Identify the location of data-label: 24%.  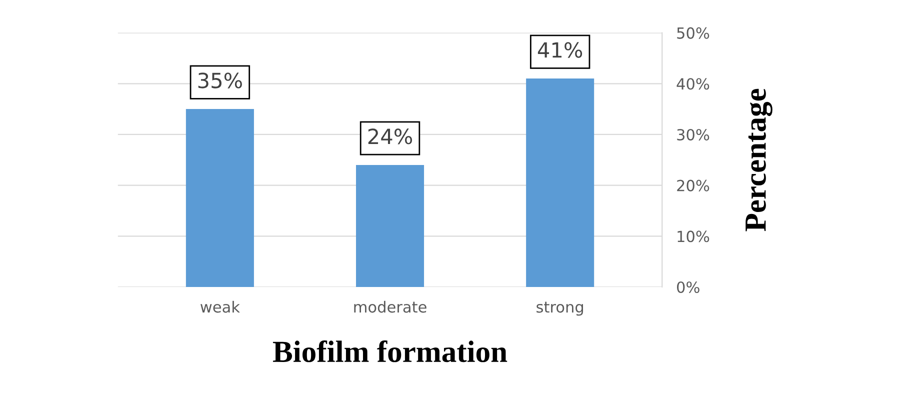
(390, 136).